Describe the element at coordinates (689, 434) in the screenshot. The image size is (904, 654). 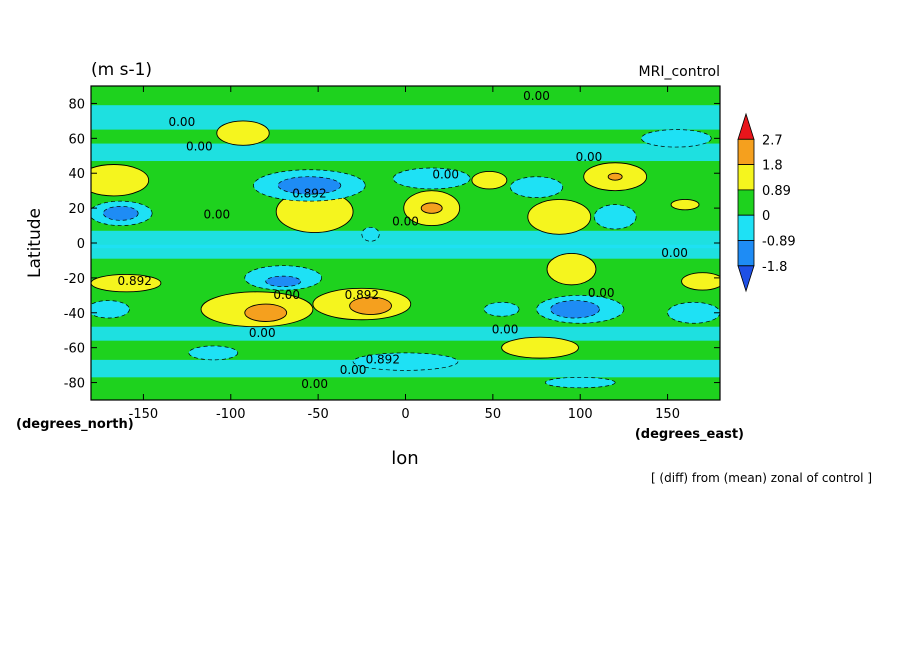
I see `x-axis-units: (degrees_east)` at that location.